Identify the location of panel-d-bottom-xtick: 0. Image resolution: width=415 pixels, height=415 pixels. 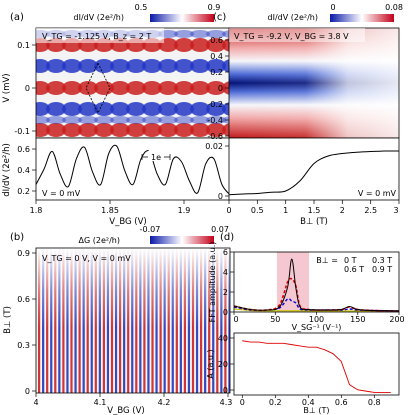
(242, 402).